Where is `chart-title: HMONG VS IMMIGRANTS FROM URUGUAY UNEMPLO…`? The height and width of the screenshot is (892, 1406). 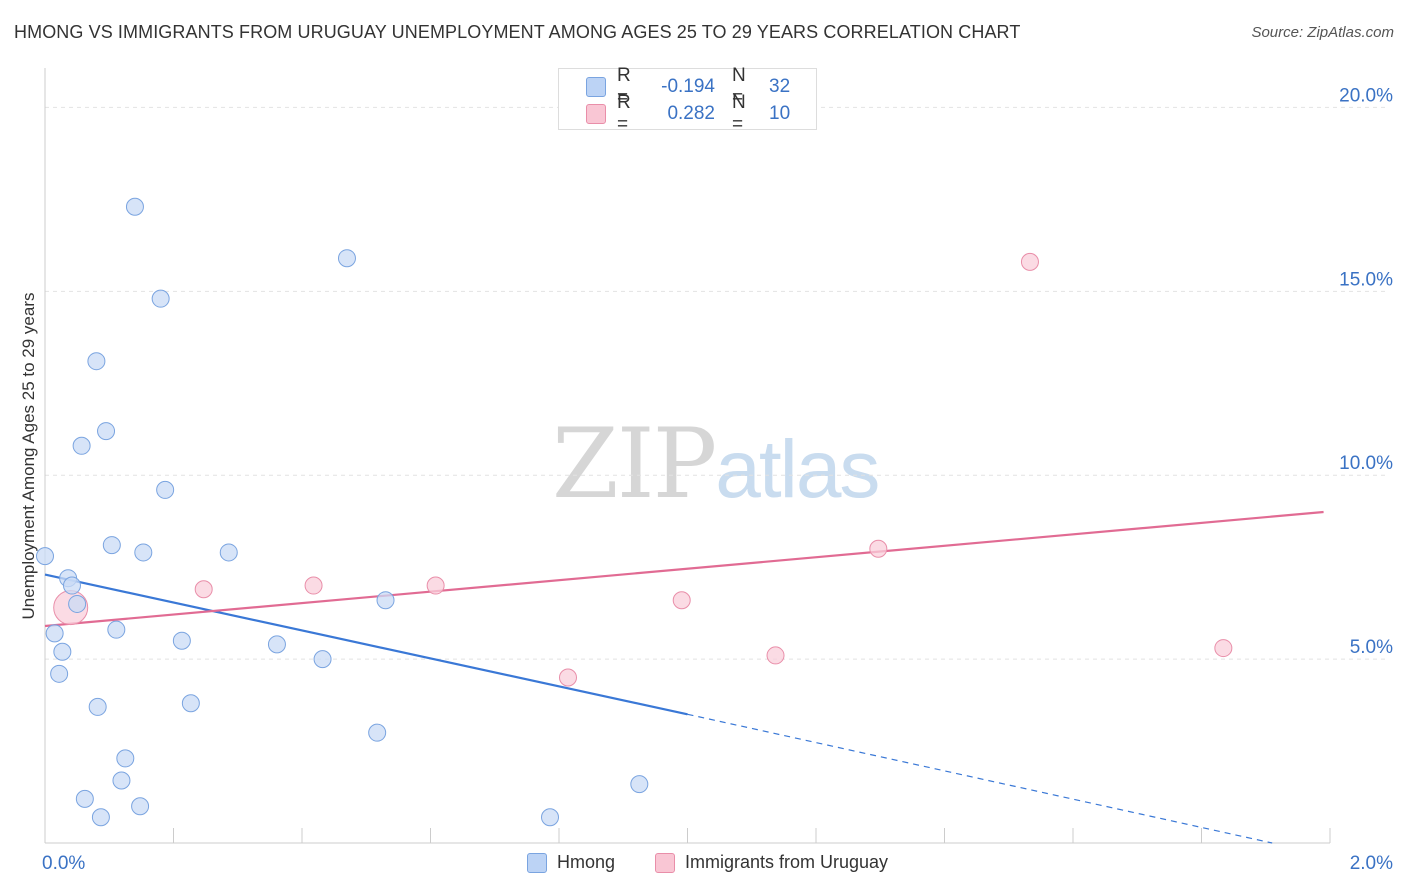 chart-title: HMONG VS IMMIGRANTS FROM URUGUAY UNEMPLO… is located at coordinates (517, 32).